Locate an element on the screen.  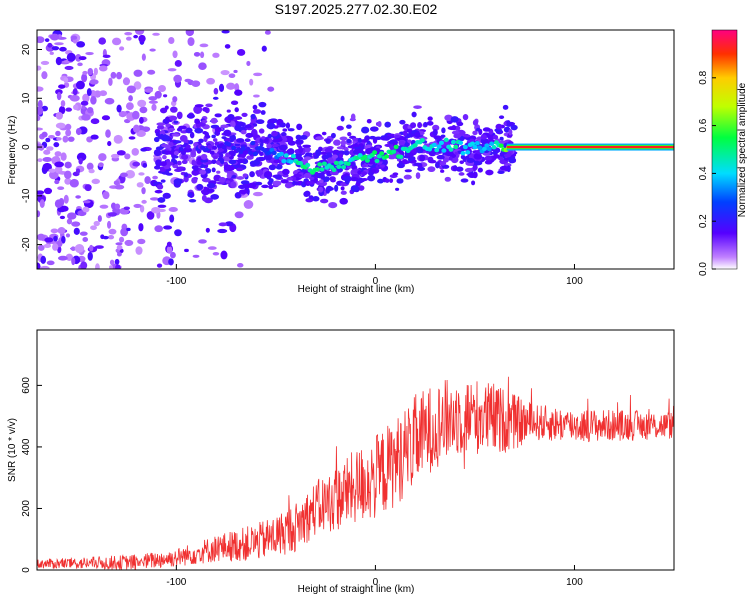
snr-y-tick-label: 0 is located at coordinates (26, 570).